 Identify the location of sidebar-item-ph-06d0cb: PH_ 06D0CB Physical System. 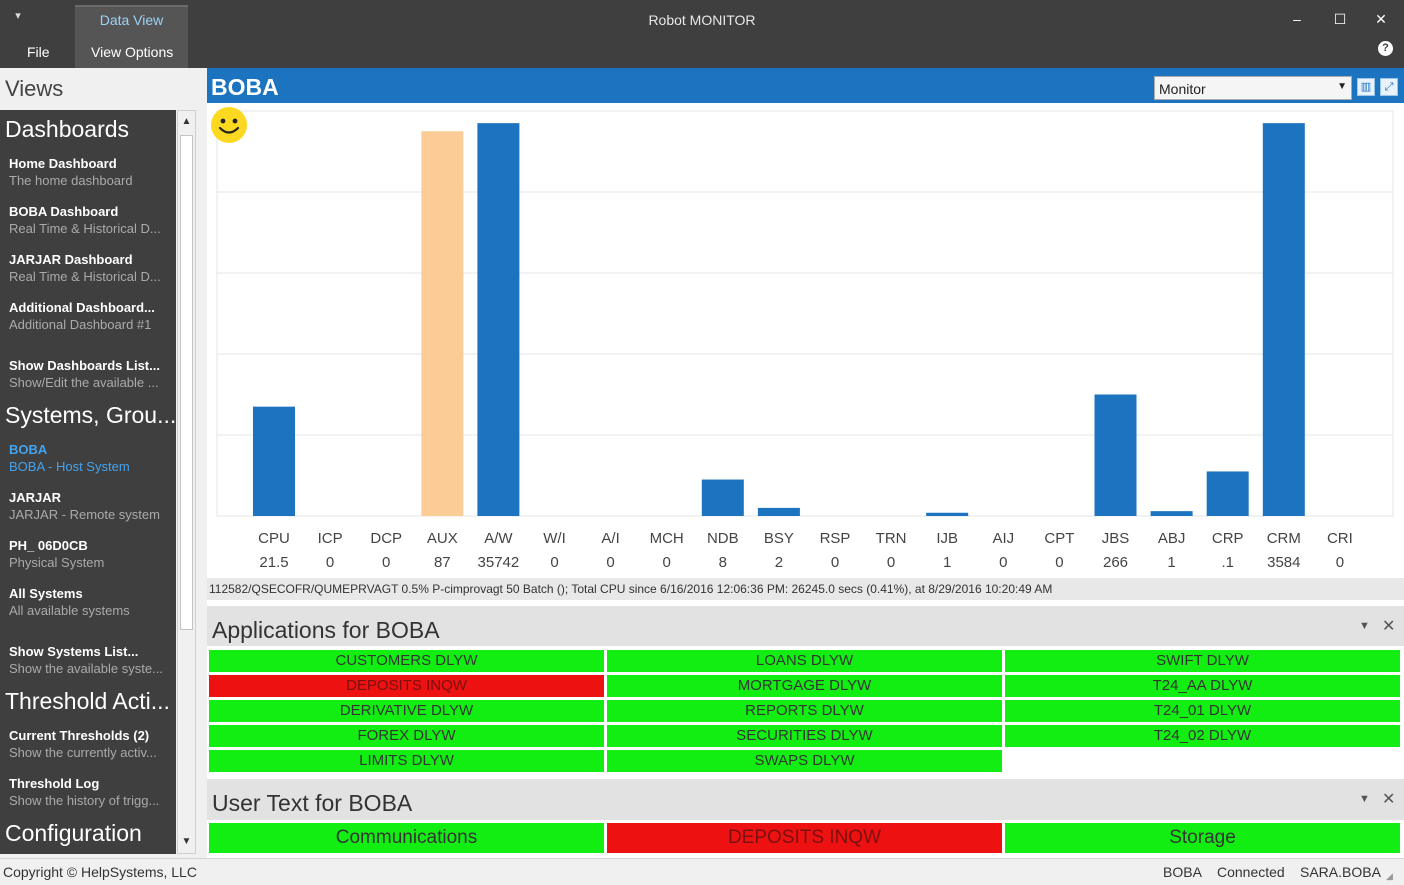
(91, 554).